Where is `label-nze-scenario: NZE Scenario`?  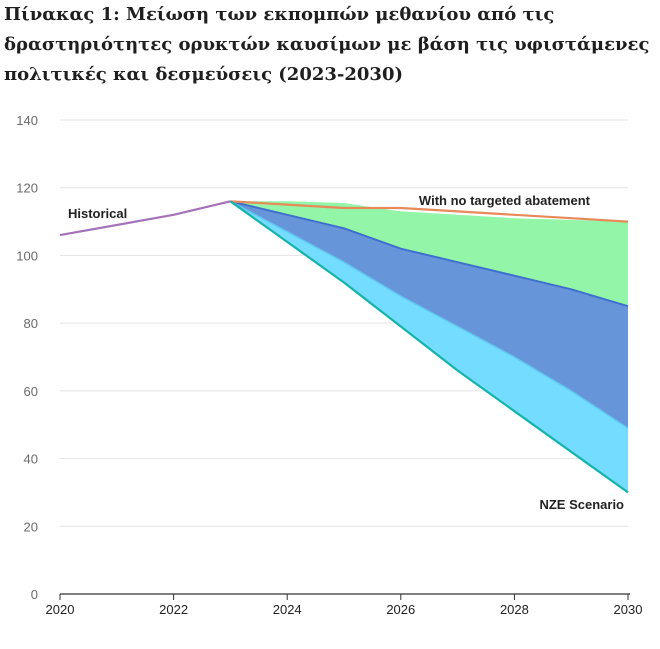
label-nze-scenario: NZE Scenario is located at coordinates (581, 504).